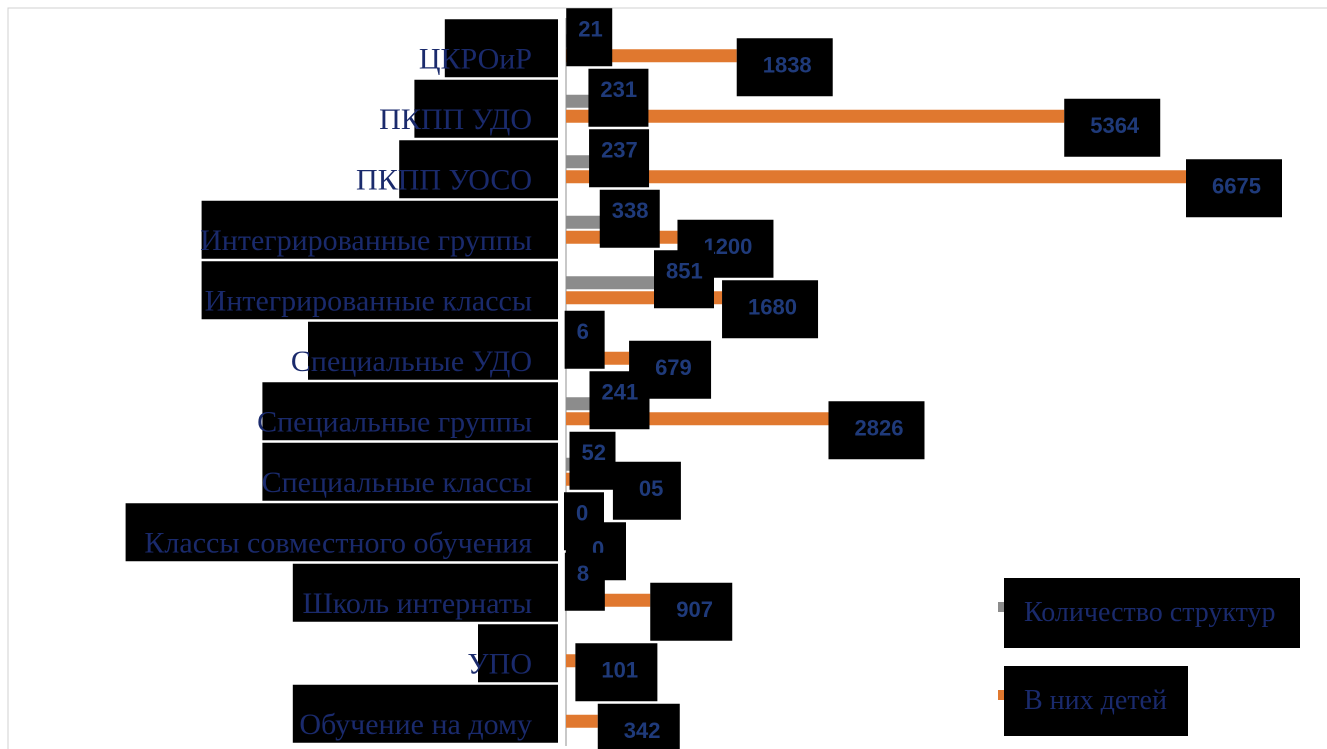  Describe the element at coordinates (673, 367) in the screenshot. I see `children-value-label-5: 679` at that location.